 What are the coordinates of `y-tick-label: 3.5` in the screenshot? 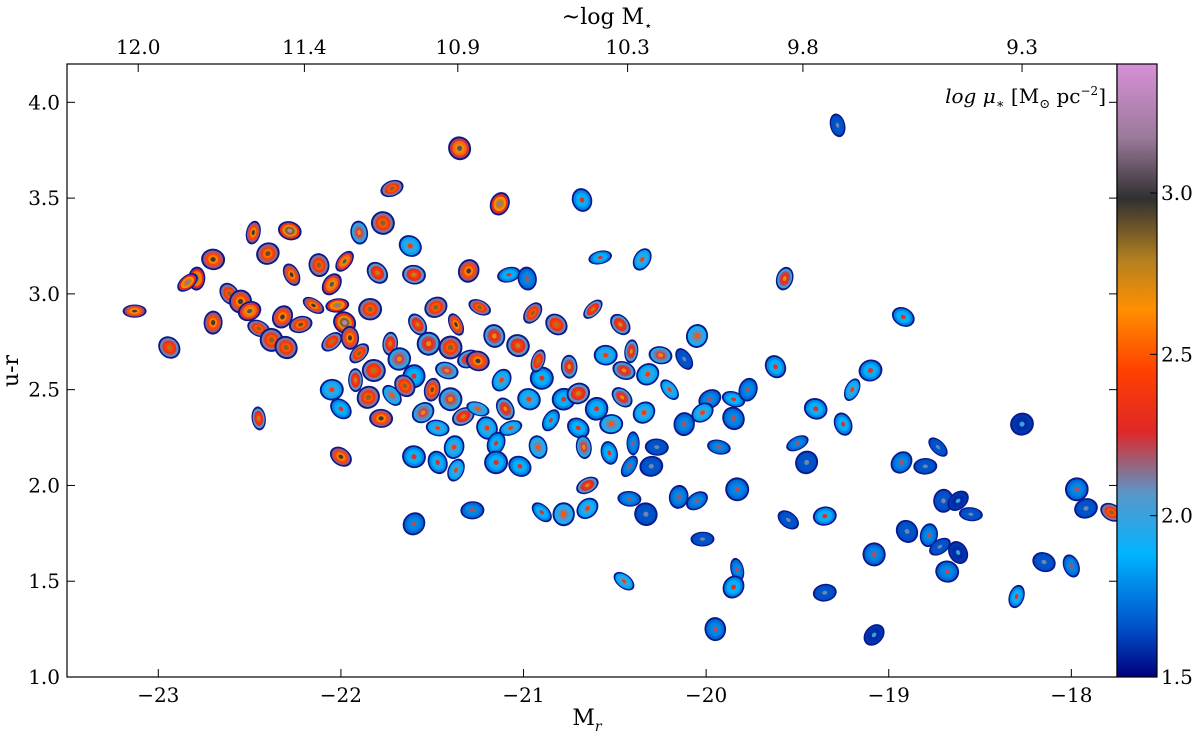 It's located at (44, 198).